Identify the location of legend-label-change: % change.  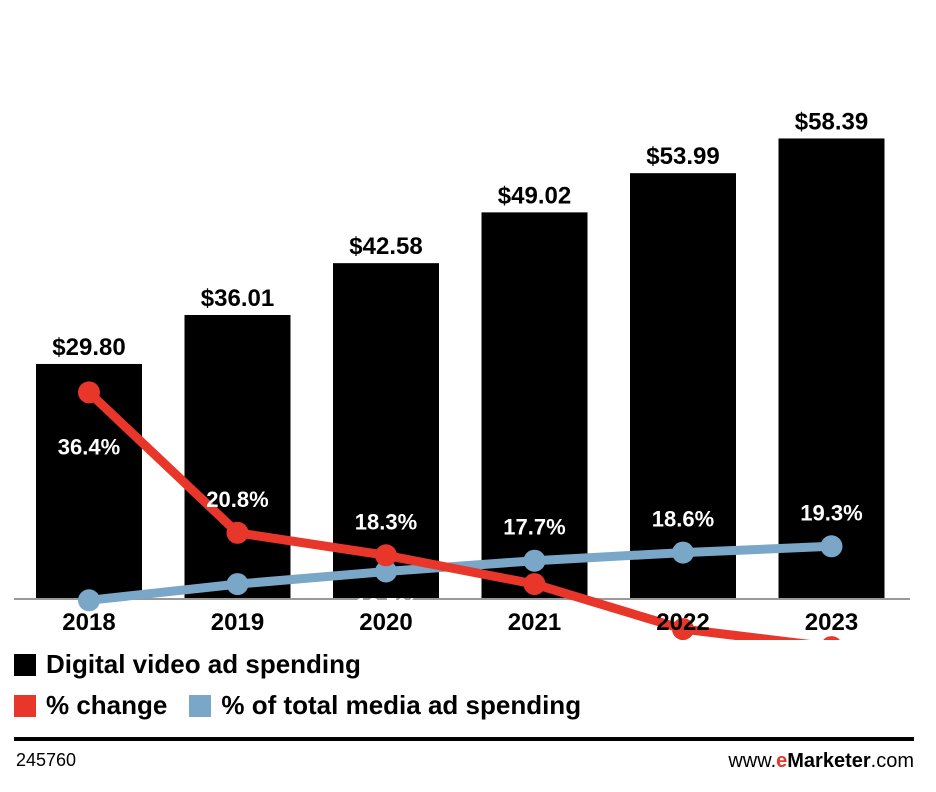
(107, 705).